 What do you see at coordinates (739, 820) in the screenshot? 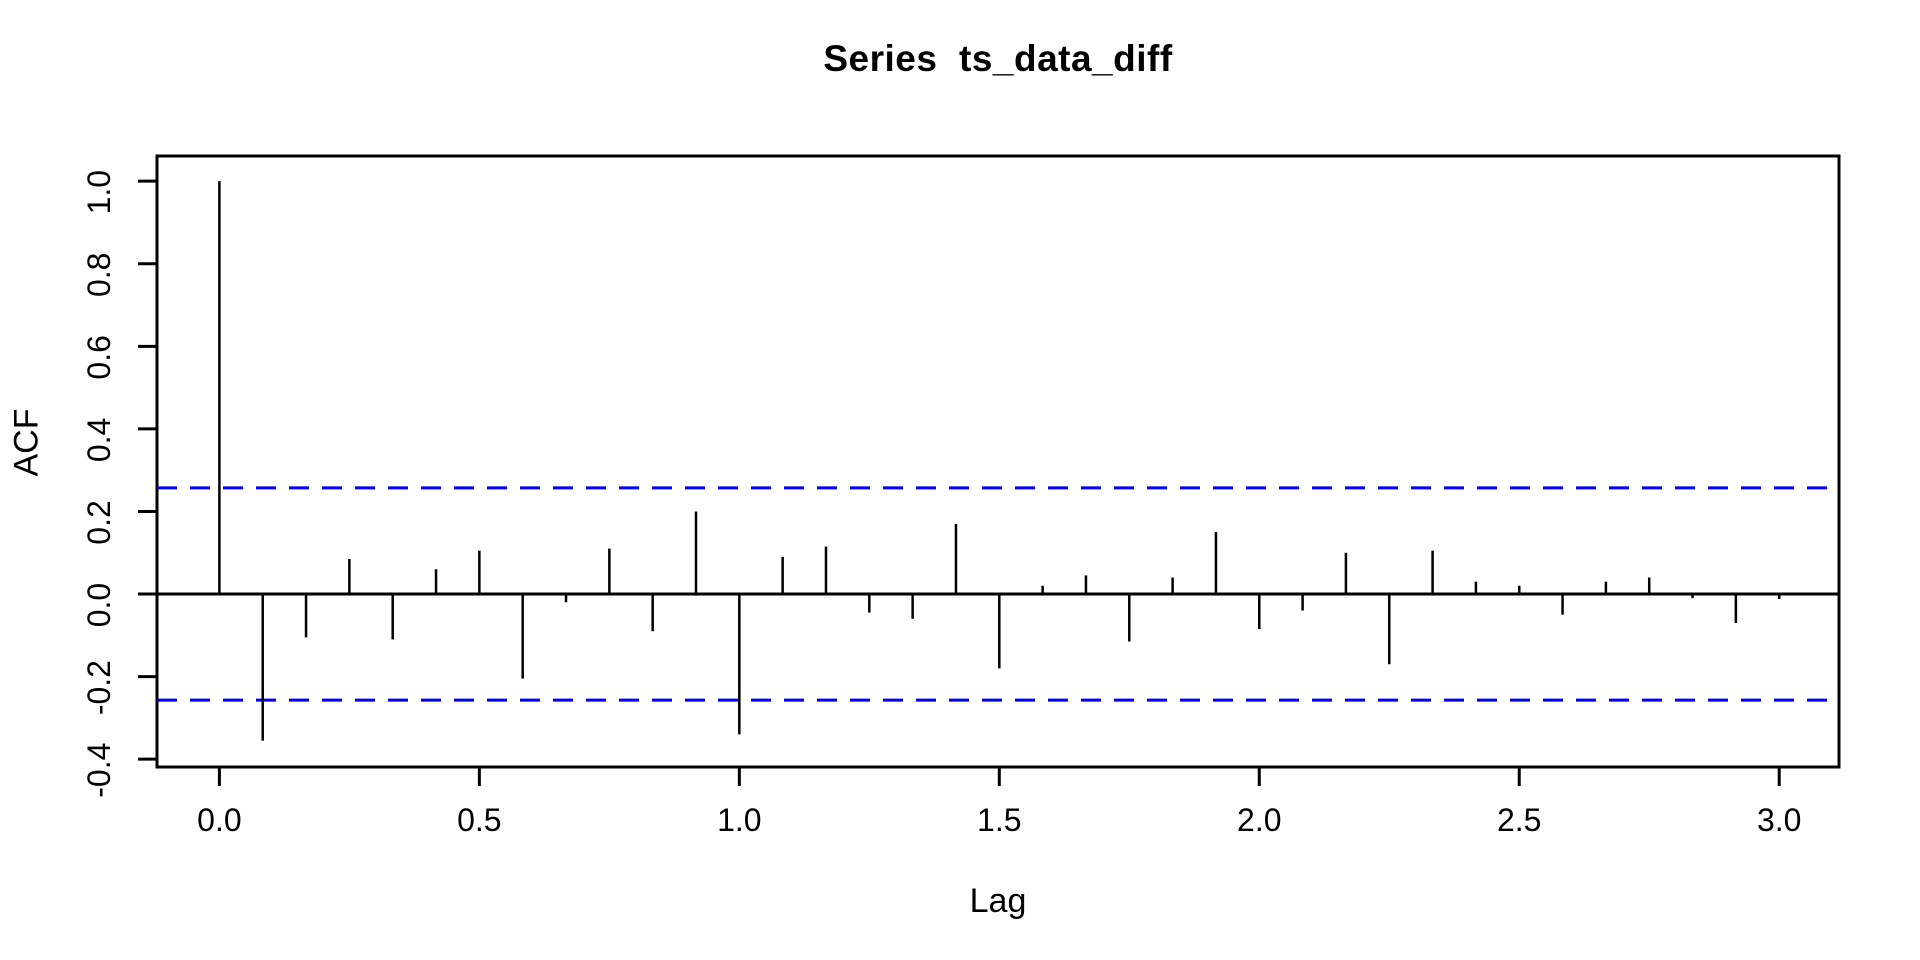
I see `x-tick-label: 1.0` at bounding box center [739, 820].